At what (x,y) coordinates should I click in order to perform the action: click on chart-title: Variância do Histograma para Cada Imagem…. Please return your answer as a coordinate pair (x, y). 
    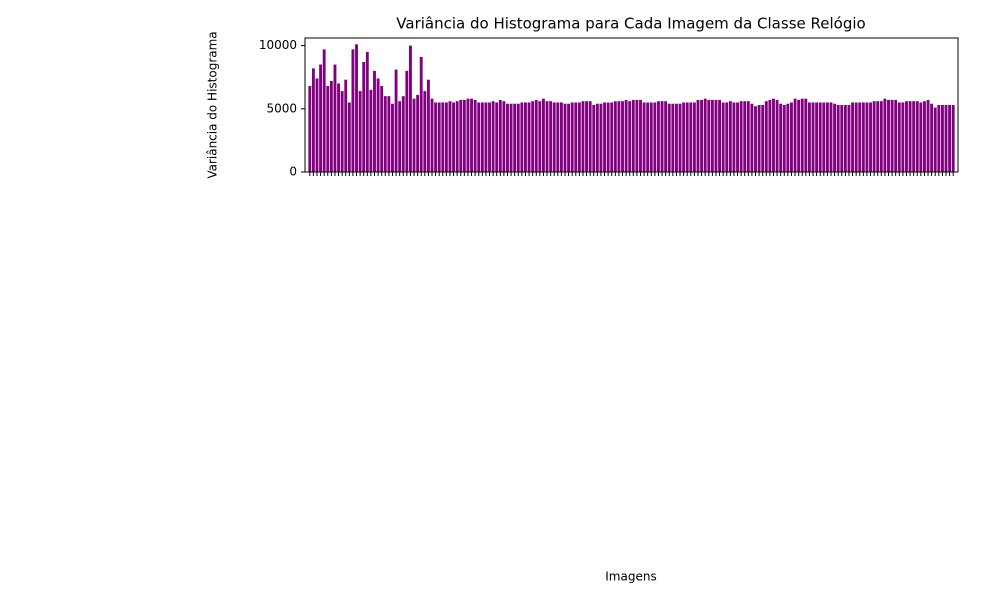
    Looking at the image, I should click on (630, 24).